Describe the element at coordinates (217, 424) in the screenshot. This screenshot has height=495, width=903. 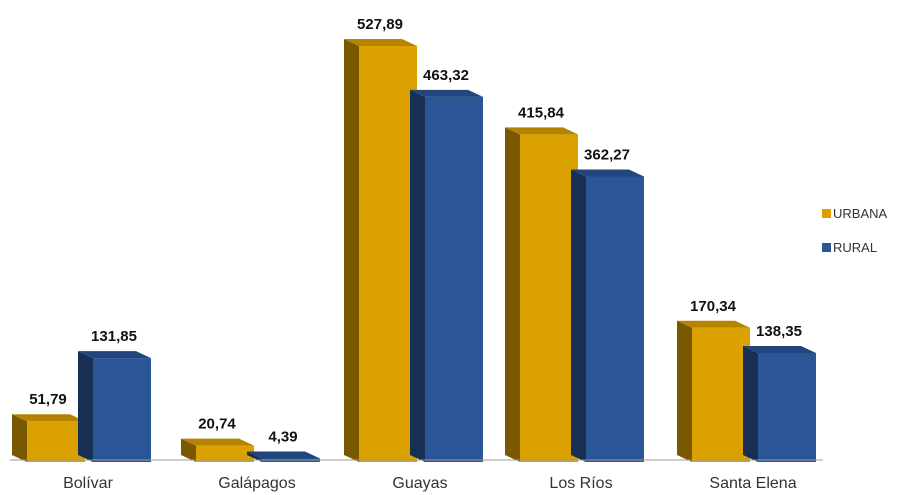
I see `data-label-urbana-galapagos: 20,74` at that location.